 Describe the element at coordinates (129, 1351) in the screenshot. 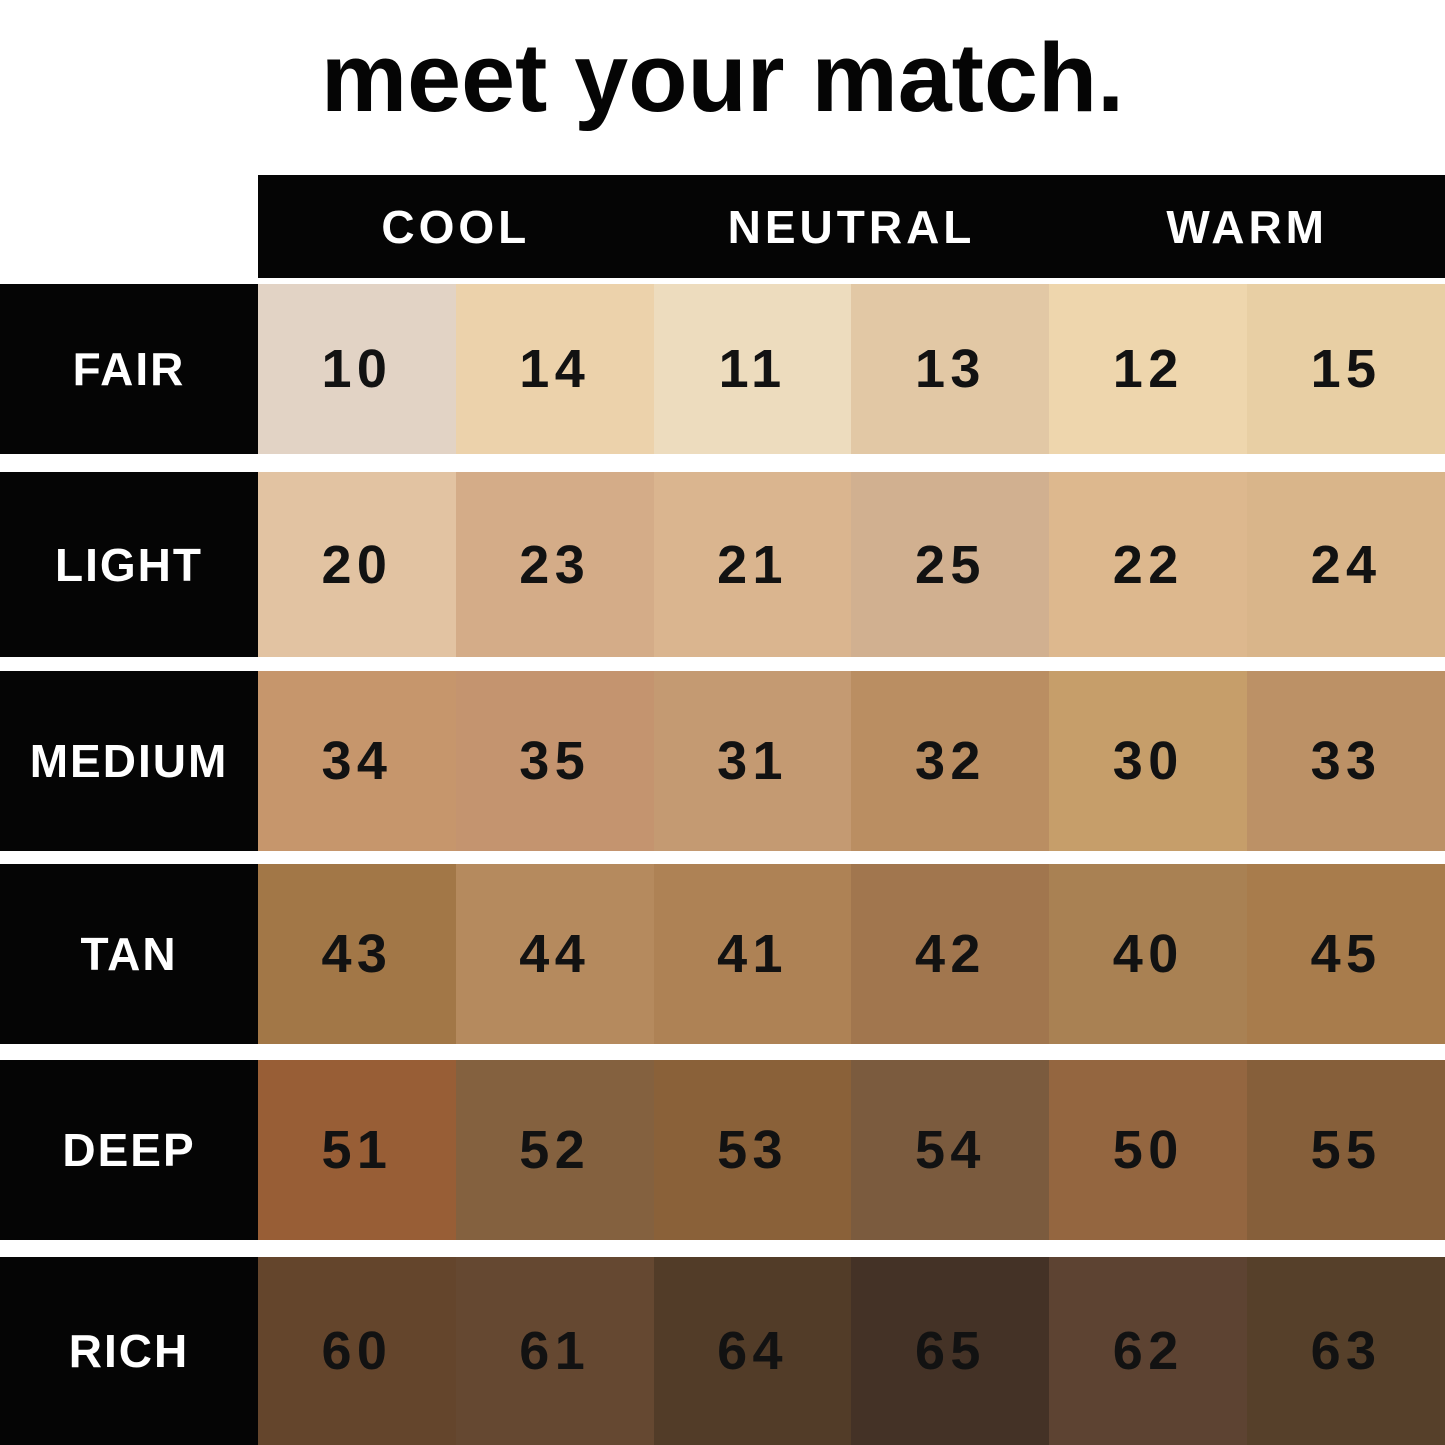

I see `row-label-rich: RICH` at that location.